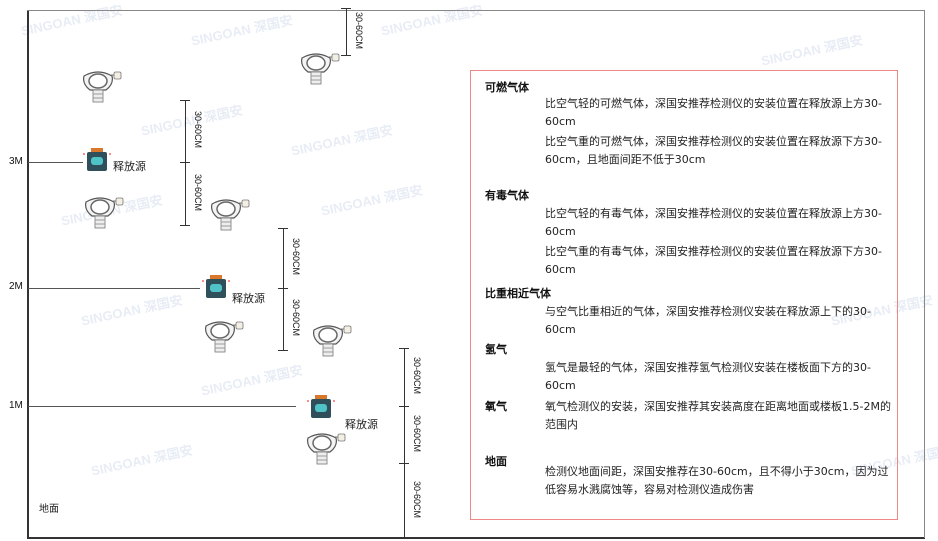 Image resolution: width=938 pixels, height=541 pixels. What do you see at coordinates (496, 349) in the screenshot?
I see `section-title: 氢气` at bounding box center [496, 349].